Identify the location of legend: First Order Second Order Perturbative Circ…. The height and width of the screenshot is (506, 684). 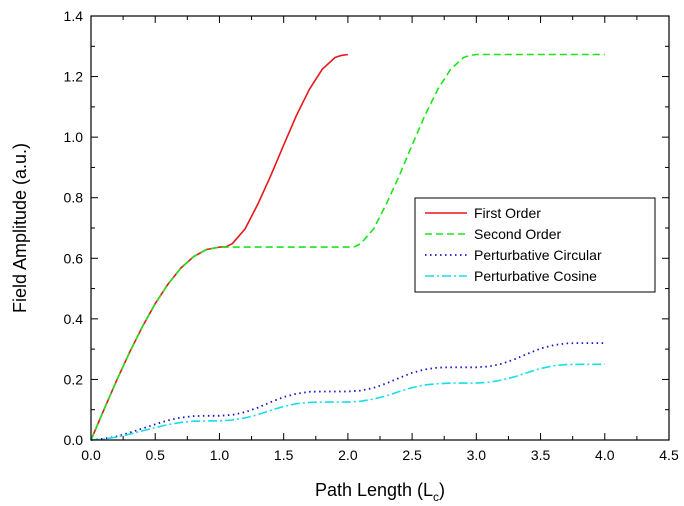
(535, 245).